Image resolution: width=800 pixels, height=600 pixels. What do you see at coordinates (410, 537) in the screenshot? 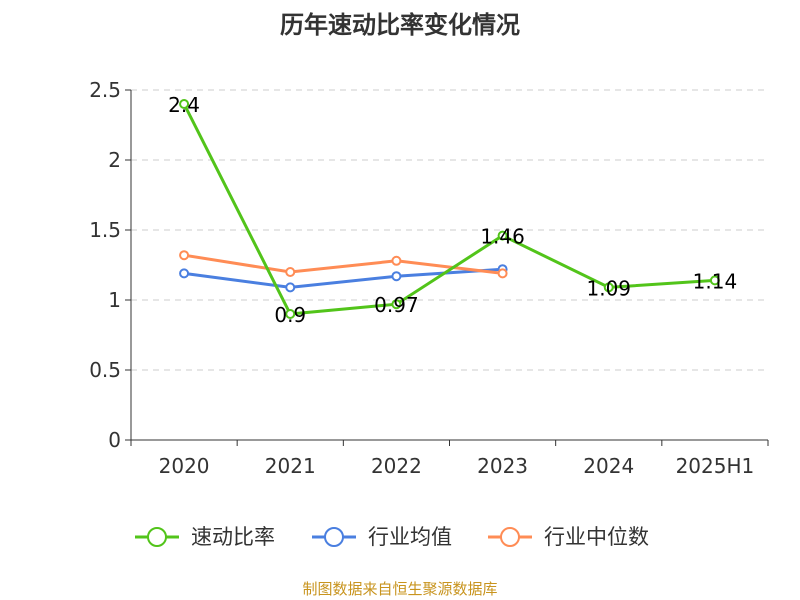
I see `legend-label: 行业均值` at bounding box center [410, 537].